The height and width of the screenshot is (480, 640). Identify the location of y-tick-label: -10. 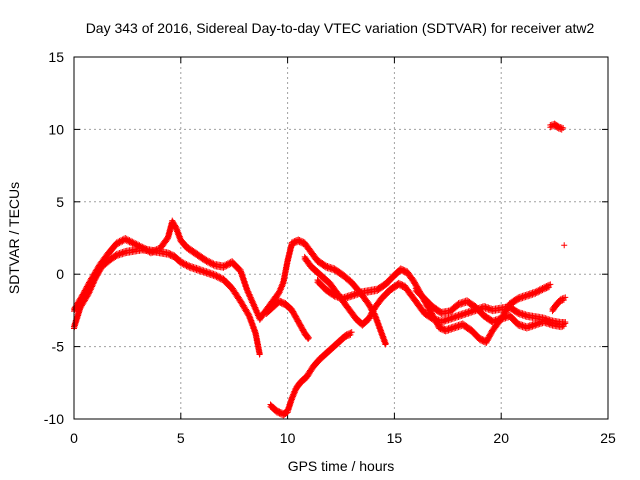
(54, 419).